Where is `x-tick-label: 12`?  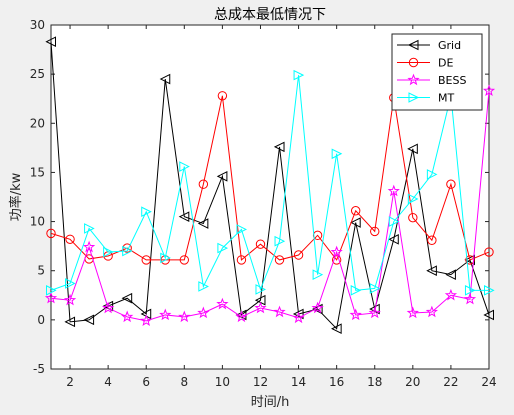 x-tick-label: 12 is located at coordinates (260, 382).